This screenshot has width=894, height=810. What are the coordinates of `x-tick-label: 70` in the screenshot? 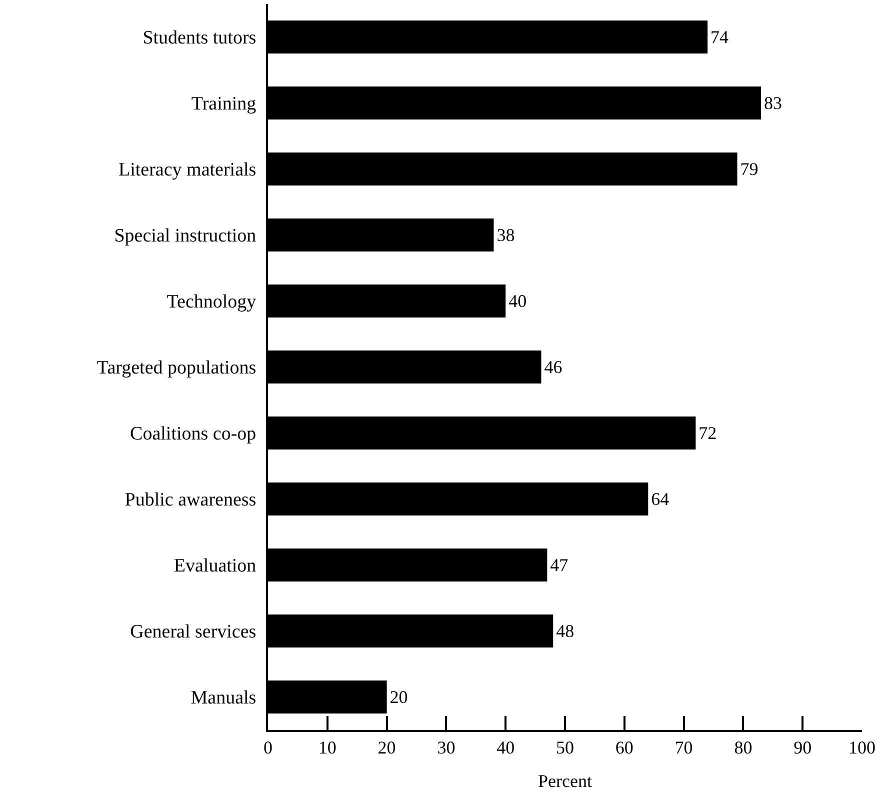 It's located at (683, 748).